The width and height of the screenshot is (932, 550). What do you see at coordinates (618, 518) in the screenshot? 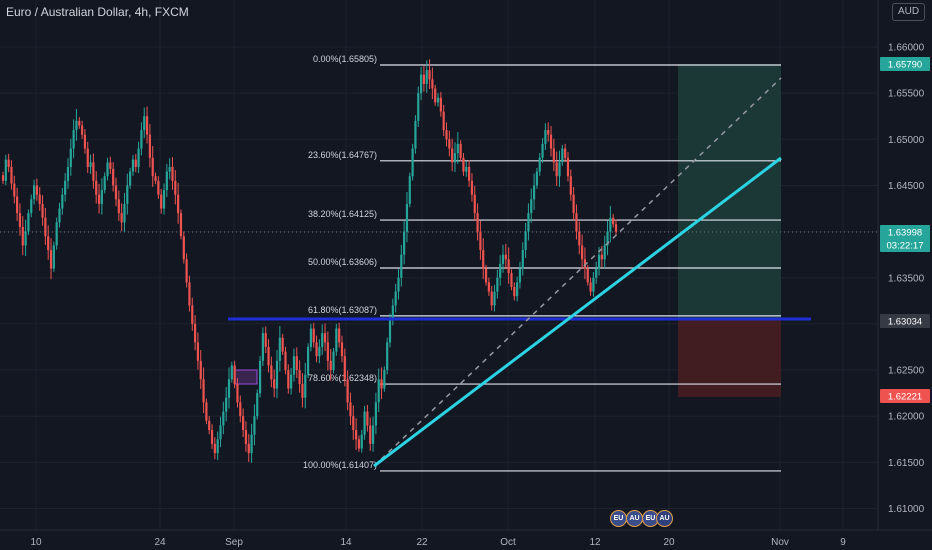
I see `flag-icon: EU` at bounding box center [618, 518].